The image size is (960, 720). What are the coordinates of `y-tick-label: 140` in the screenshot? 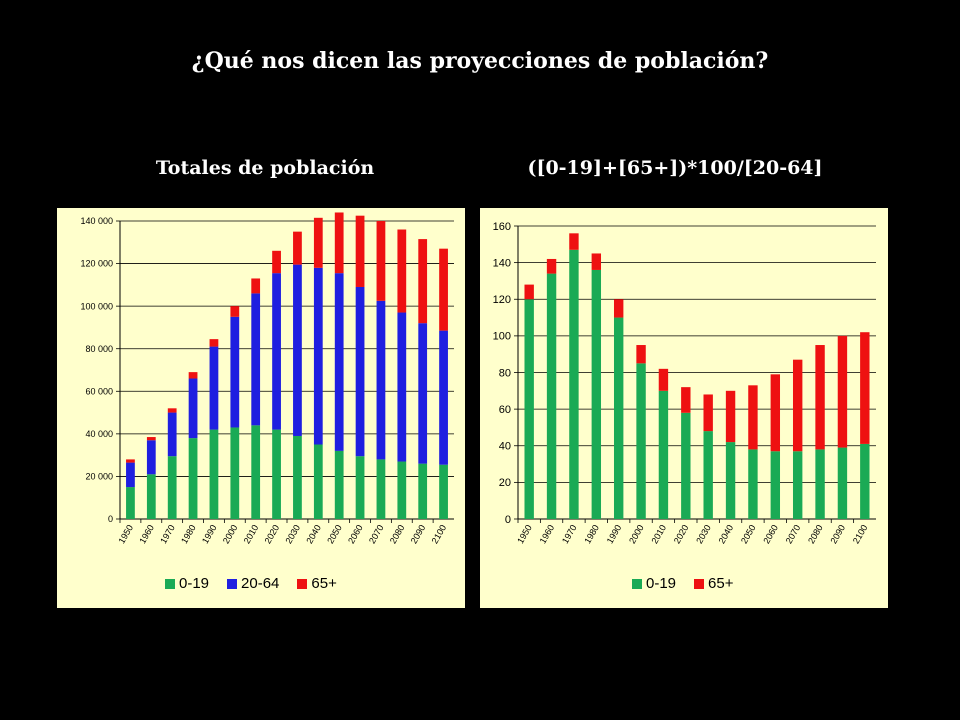 It's located at (502, 263).